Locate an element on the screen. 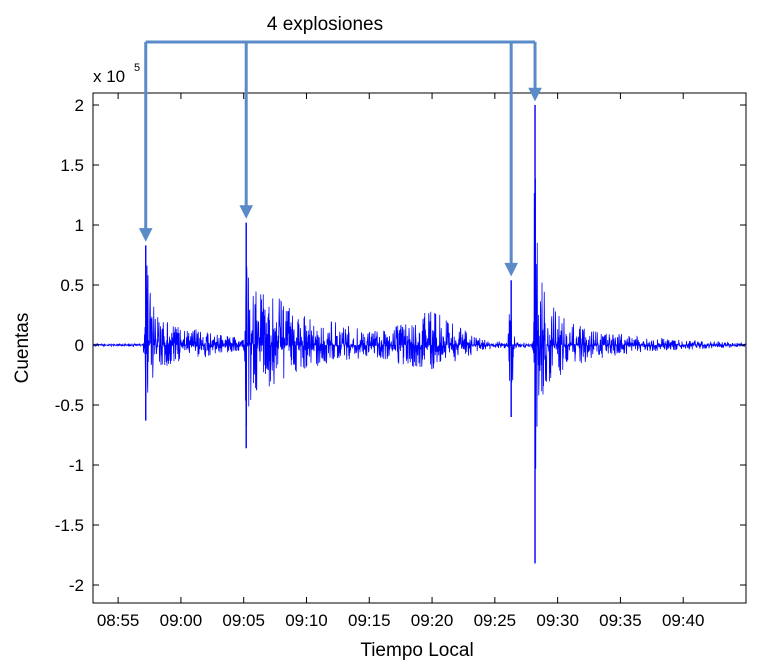  x-tick-label: 09:40 is located at coordinates (683, 620).